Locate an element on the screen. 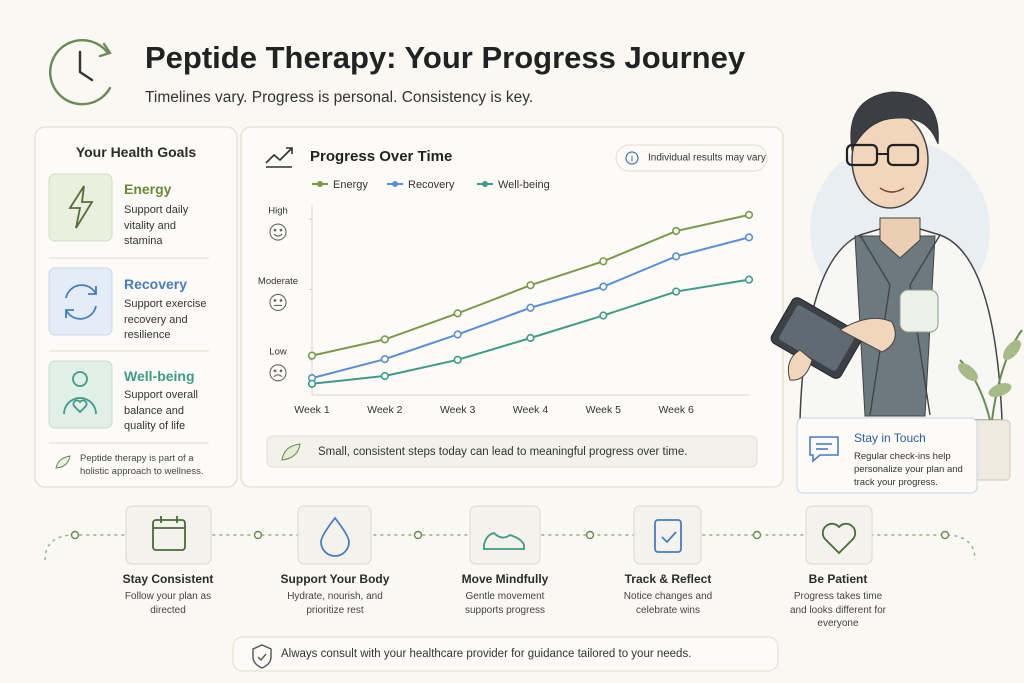  info-icon is located at coordinates (632, 158).